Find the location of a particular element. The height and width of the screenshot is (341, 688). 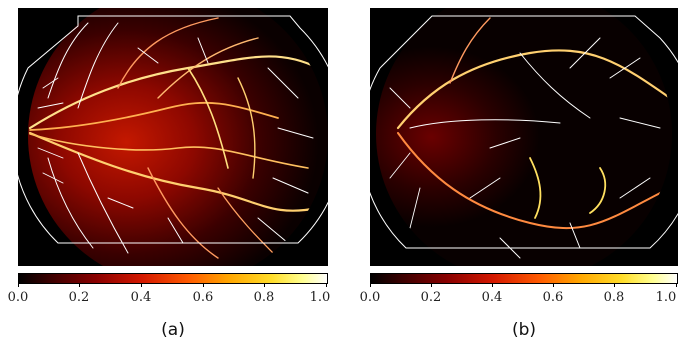

colorbar-a is located at coordinates (173, 278).